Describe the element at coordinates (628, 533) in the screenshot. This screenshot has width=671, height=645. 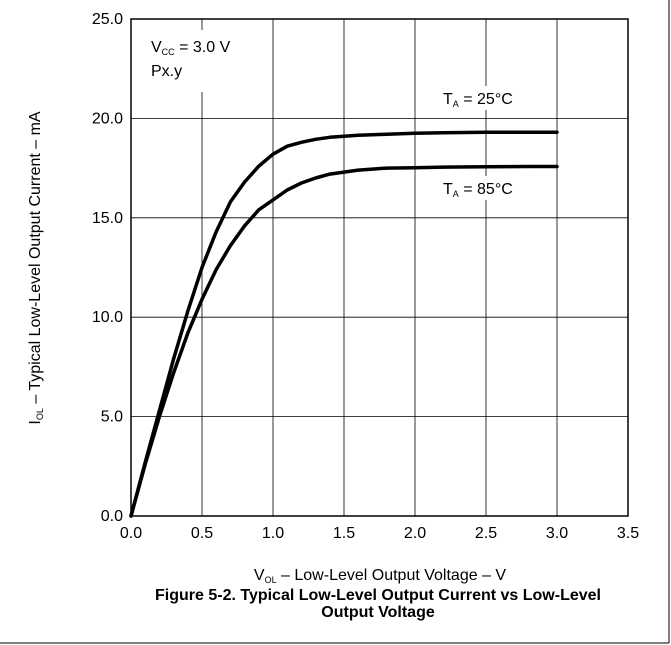
I see `x-tick-label: 3.5` at that location.